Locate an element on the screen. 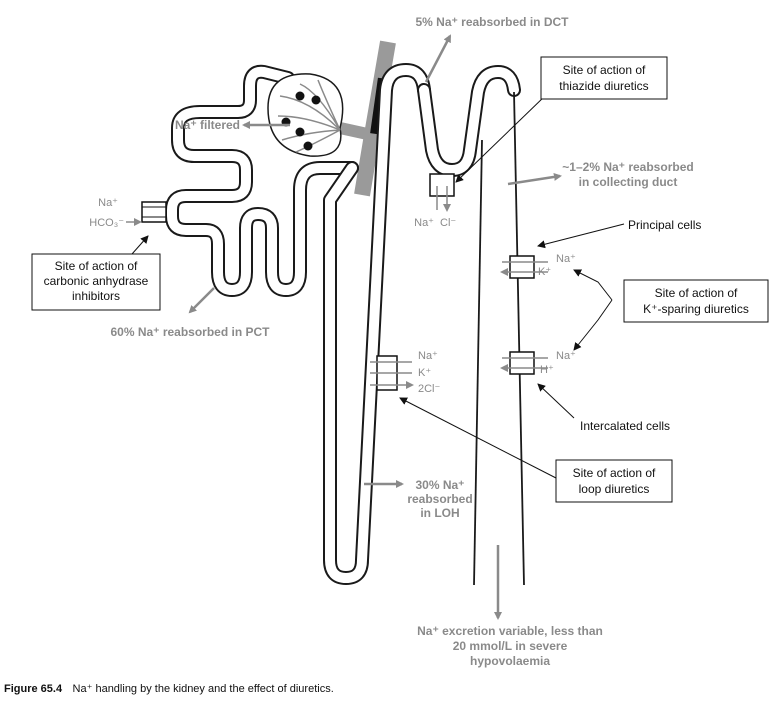 Image resolution: width=773 pixels, height=716 pixels. loop-box is located at coordinates (614, 481).